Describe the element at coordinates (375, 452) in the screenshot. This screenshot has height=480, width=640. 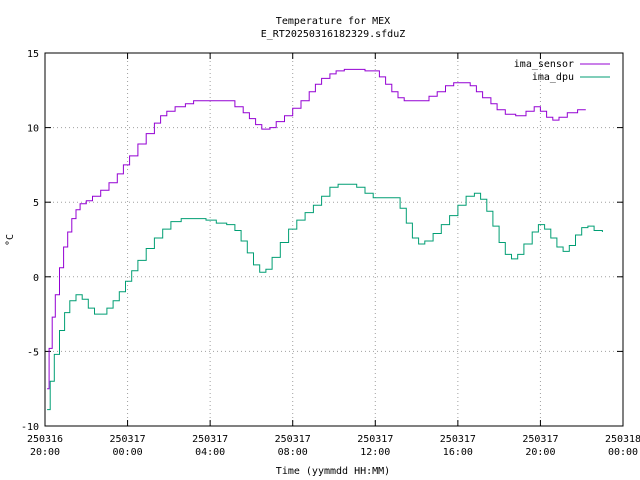
I see `x-tick-label-time: 12:00` at that location.